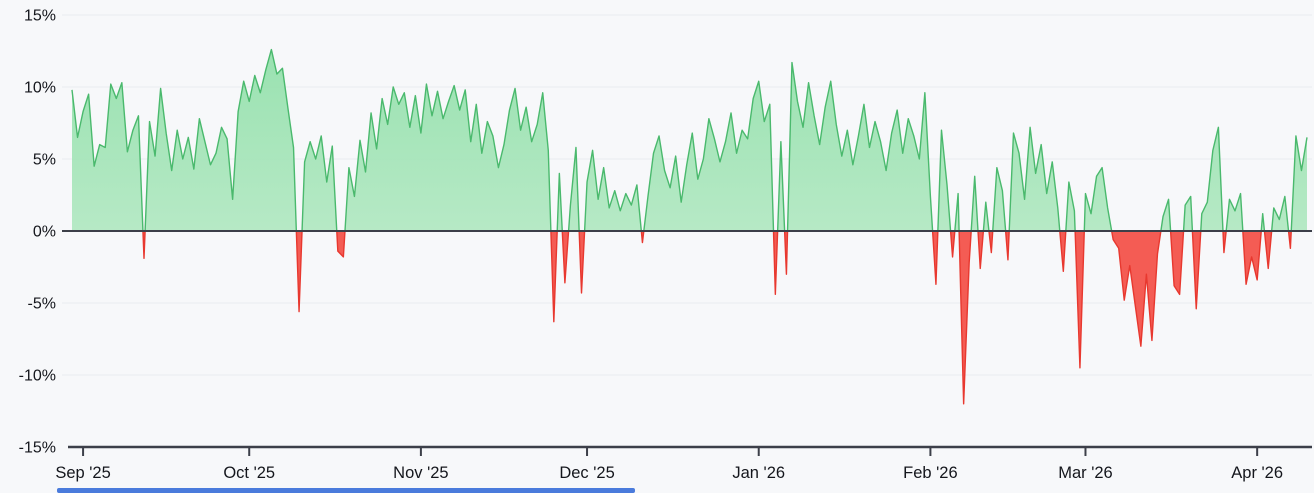  What do you see at coordinates (1257, 473) in the screenshot?
I see `x-axis-label: Apr '26` at bounding box center [1257, 473].